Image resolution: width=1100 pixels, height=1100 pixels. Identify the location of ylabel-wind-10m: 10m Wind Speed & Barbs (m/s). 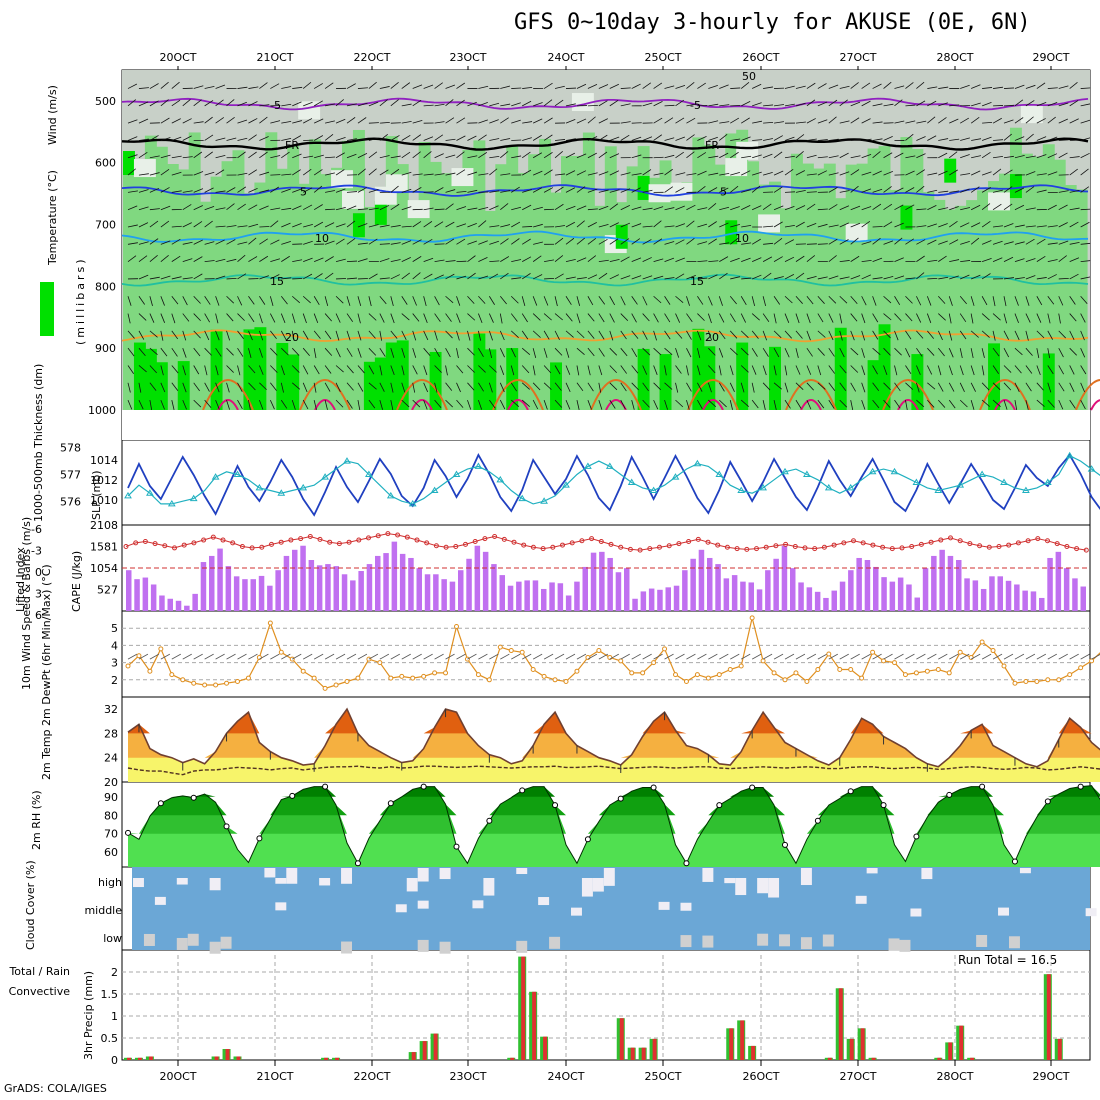
(26, 603).